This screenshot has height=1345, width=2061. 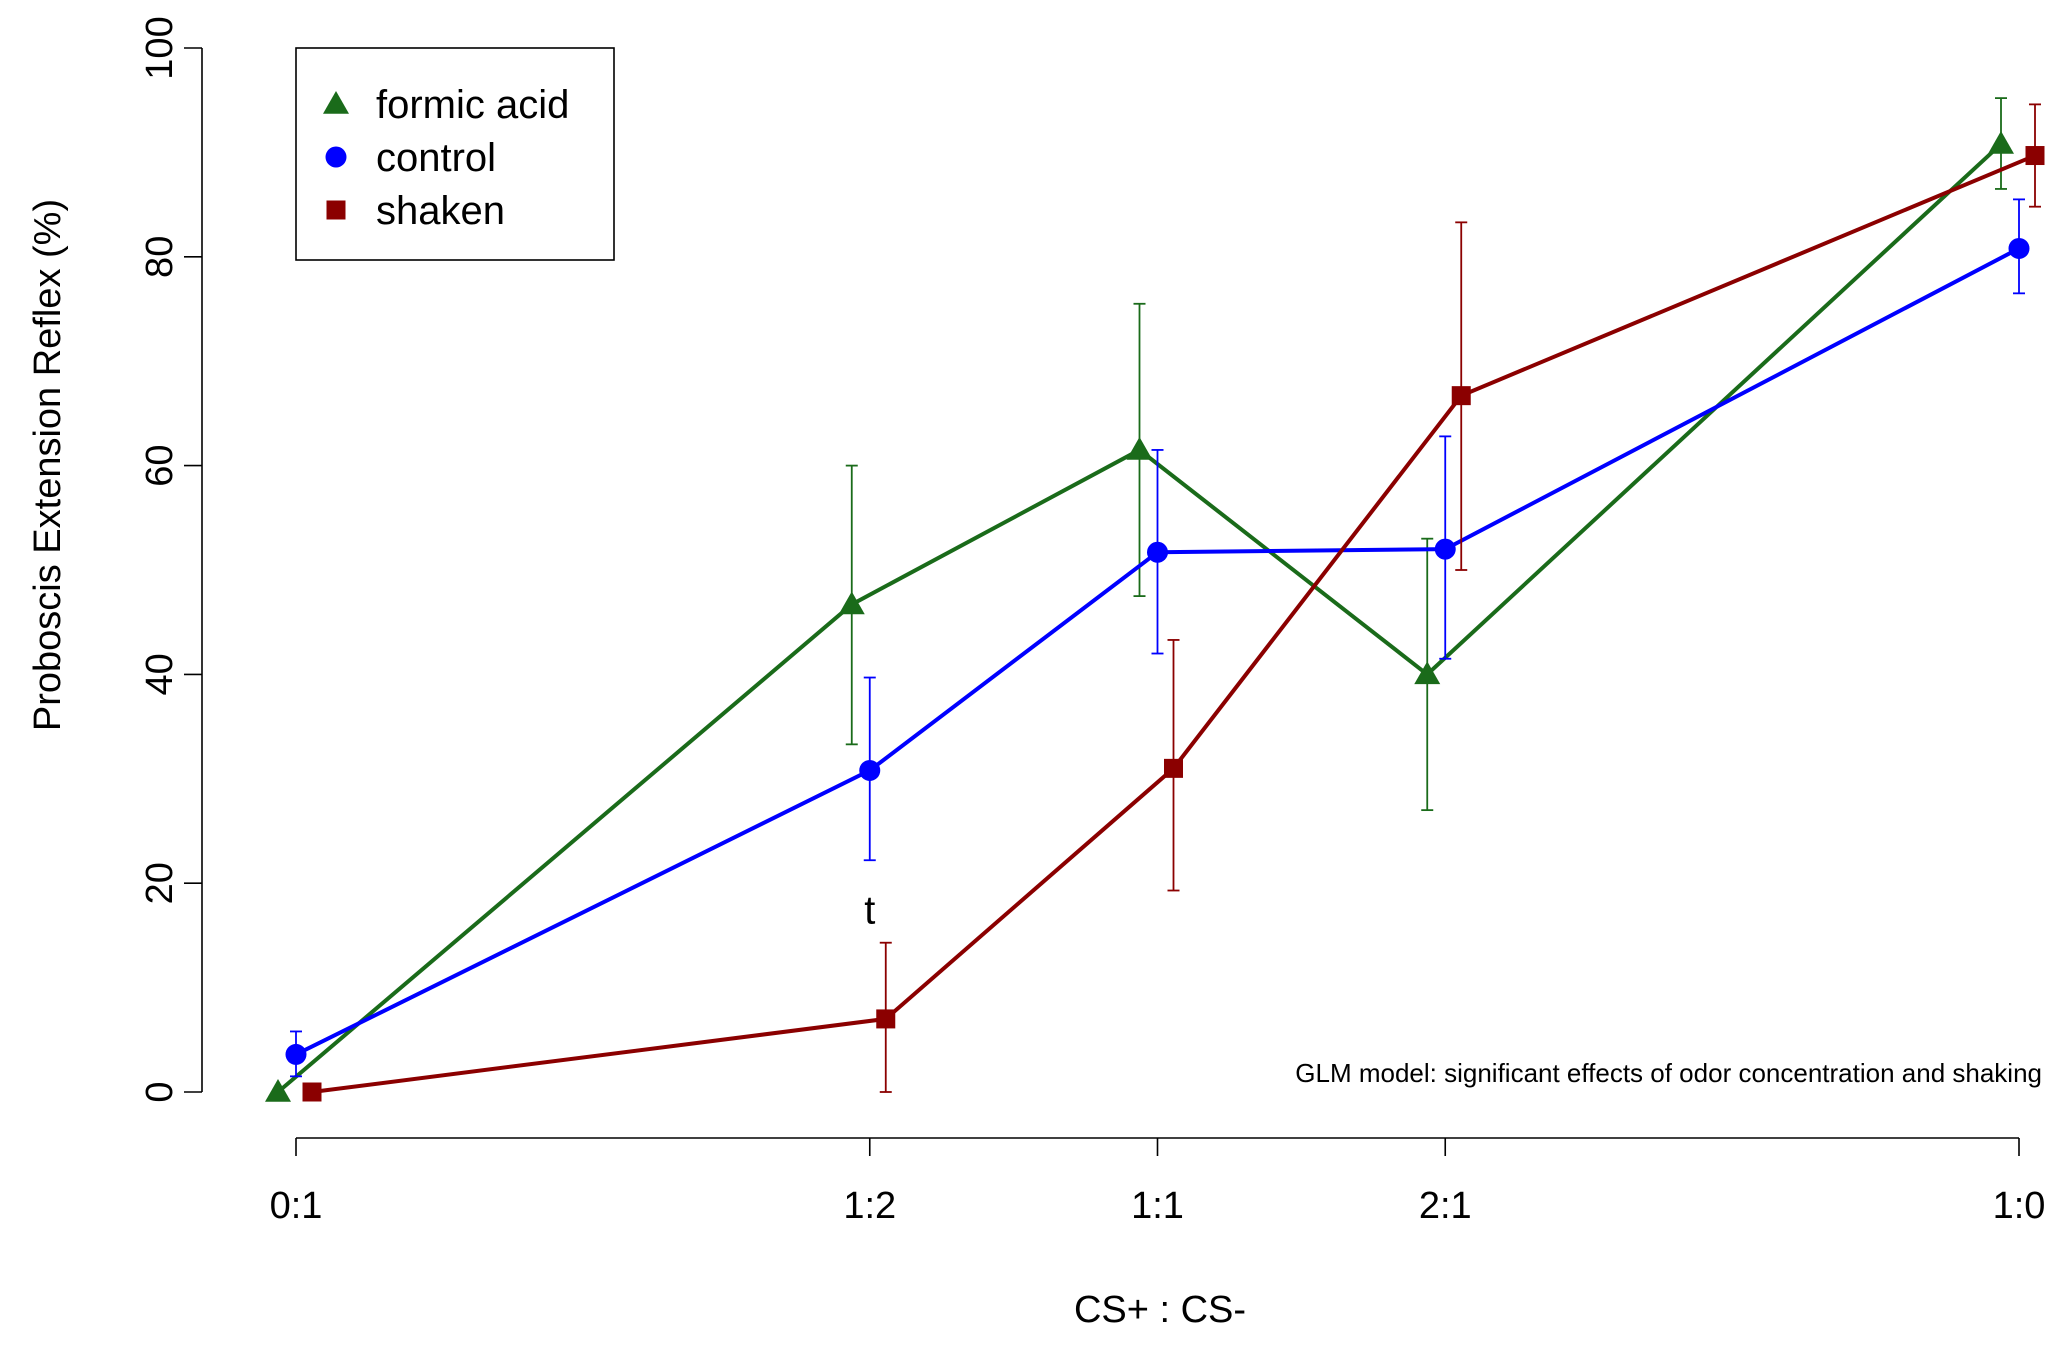 What do you see at coordinates (336, 157) in the screenshot?
I see `legend-marker-control` at bounding box center [336, 157].